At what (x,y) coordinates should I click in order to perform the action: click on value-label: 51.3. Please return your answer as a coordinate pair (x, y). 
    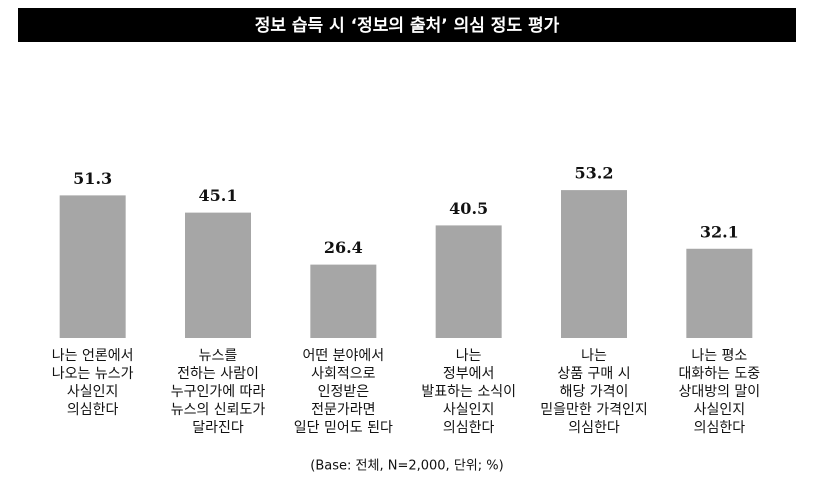
    Looking at the image, I should click on (92, 178).